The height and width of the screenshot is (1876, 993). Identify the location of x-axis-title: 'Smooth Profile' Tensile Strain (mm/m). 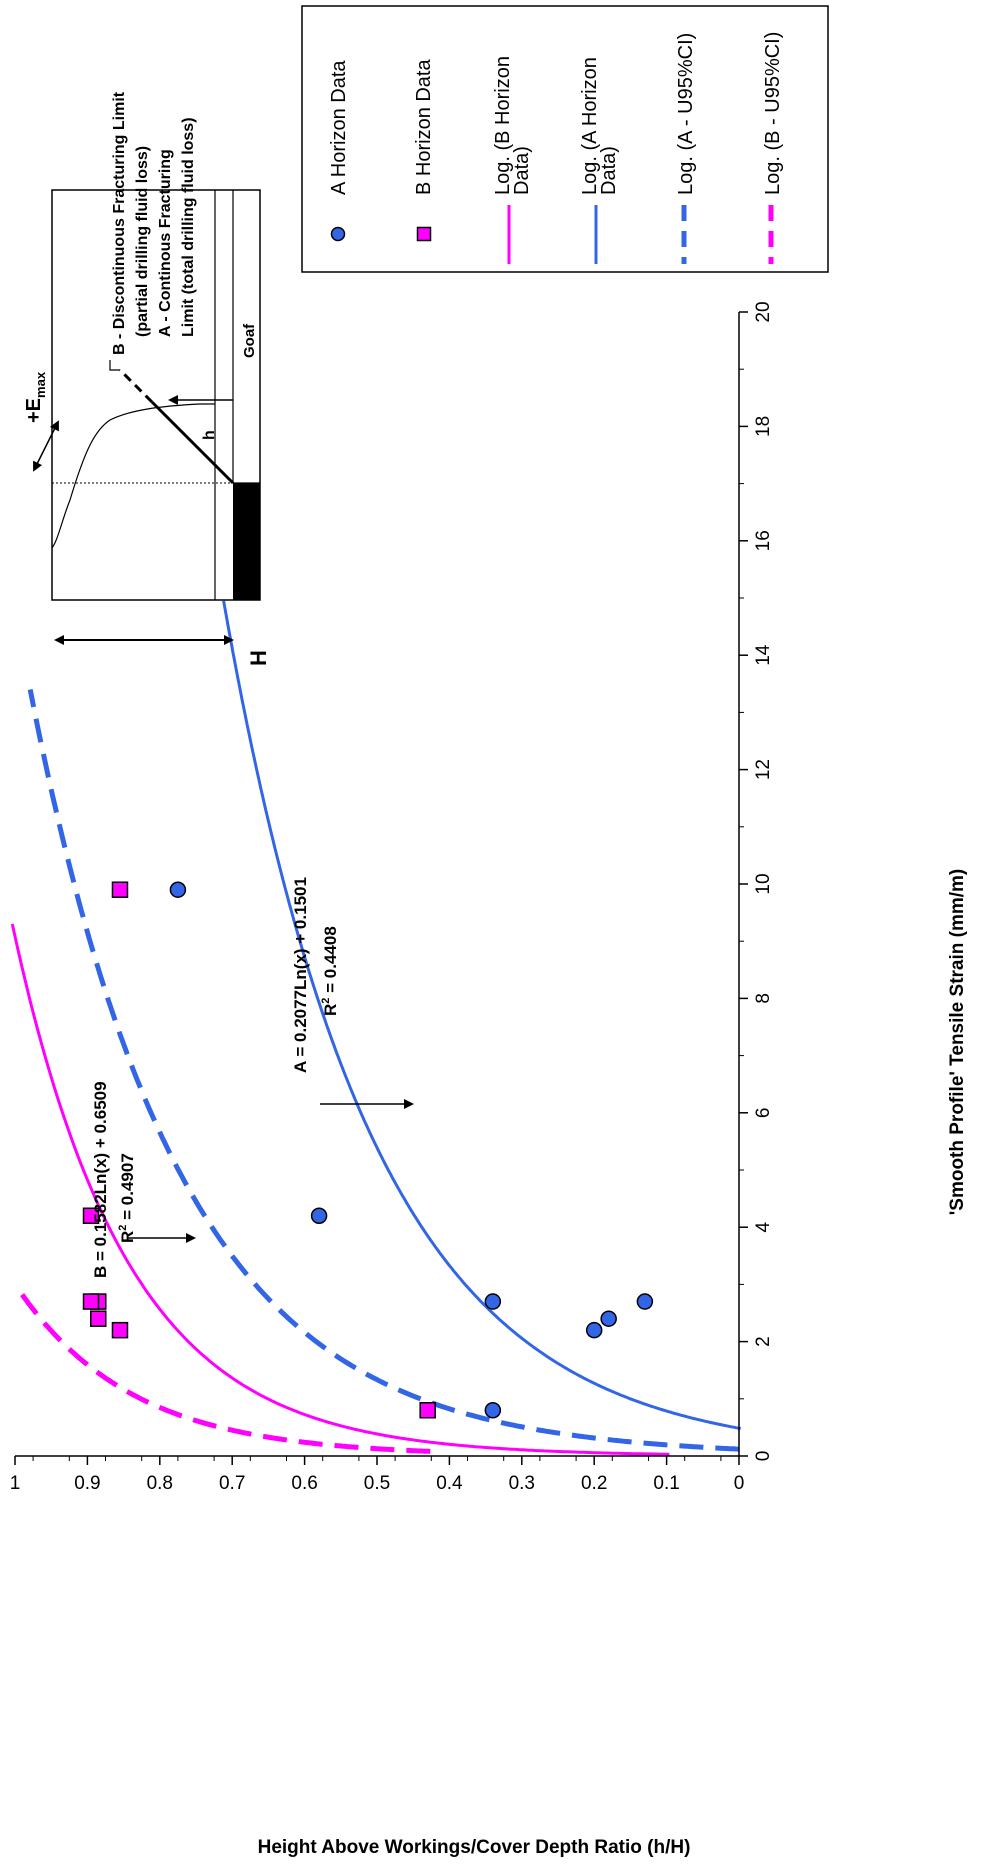
(957, 1042).